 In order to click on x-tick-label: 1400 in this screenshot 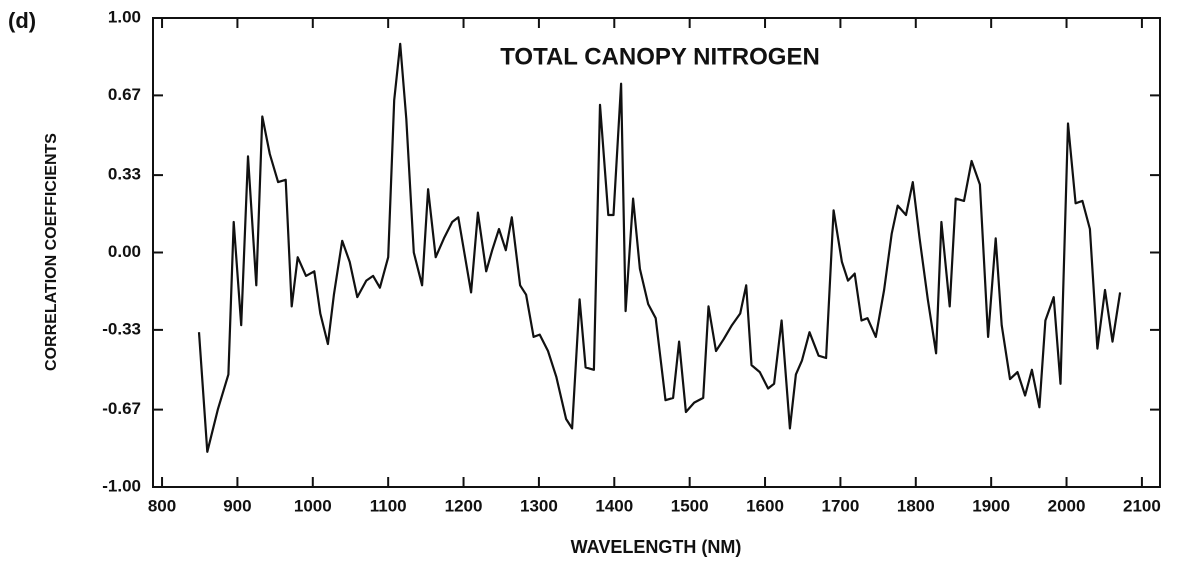, I will do `click(614, 505)`.